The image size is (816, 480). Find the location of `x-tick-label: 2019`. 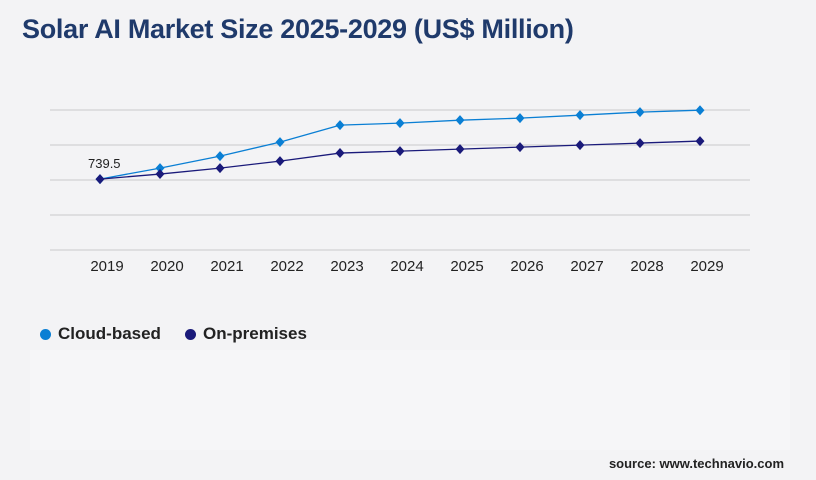

x-tick-label: 2019 is located at coordinates (106, 266).